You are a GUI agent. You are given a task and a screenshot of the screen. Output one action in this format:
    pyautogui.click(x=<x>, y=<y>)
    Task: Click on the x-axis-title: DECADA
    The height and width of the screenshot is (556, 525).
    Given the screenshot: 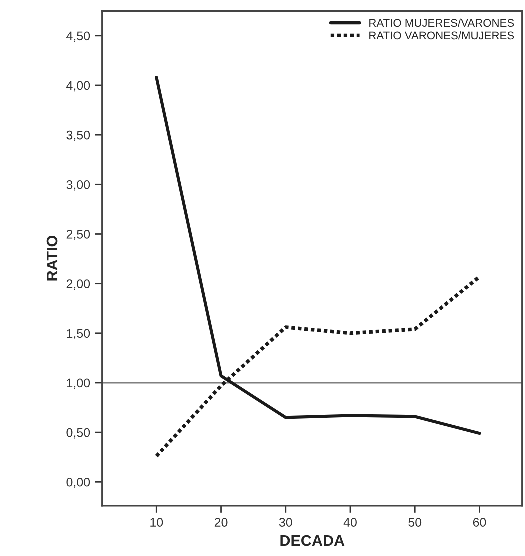 What is the action you would take?
    pyautogui.click(x=312, y=540)
    